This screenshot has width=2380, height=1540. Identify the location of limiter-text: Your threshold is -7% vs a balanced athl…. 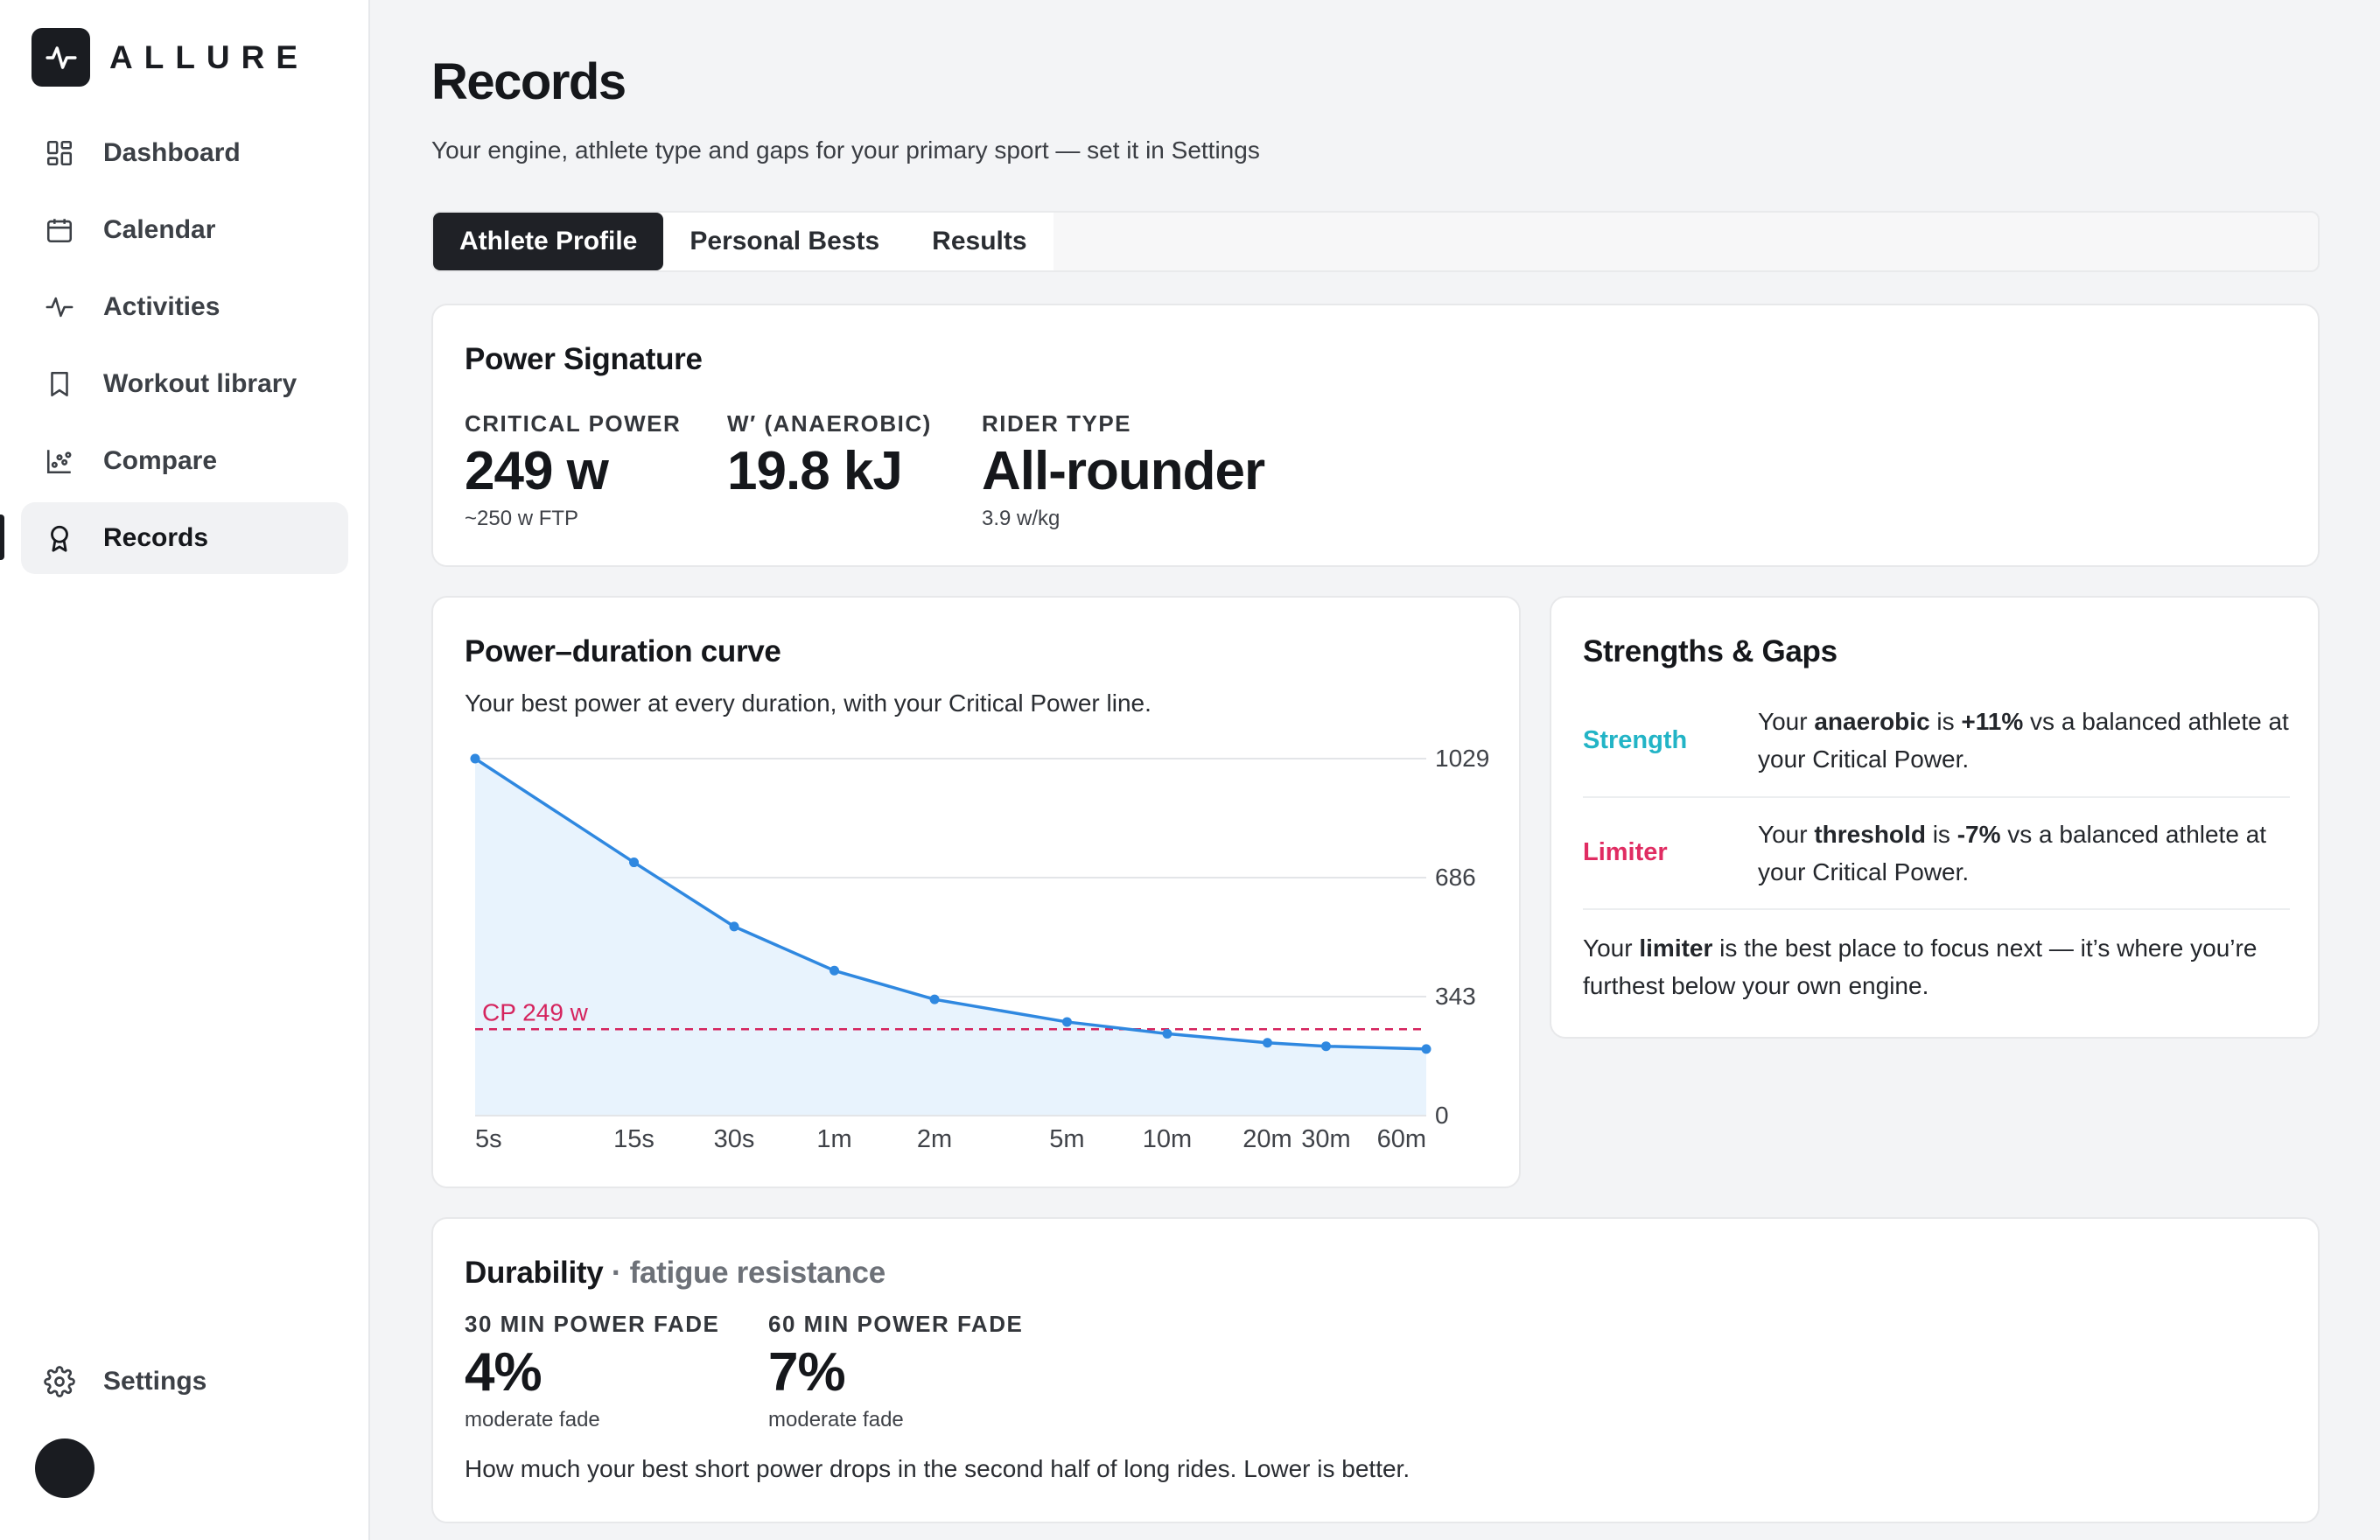
(2012, 853).